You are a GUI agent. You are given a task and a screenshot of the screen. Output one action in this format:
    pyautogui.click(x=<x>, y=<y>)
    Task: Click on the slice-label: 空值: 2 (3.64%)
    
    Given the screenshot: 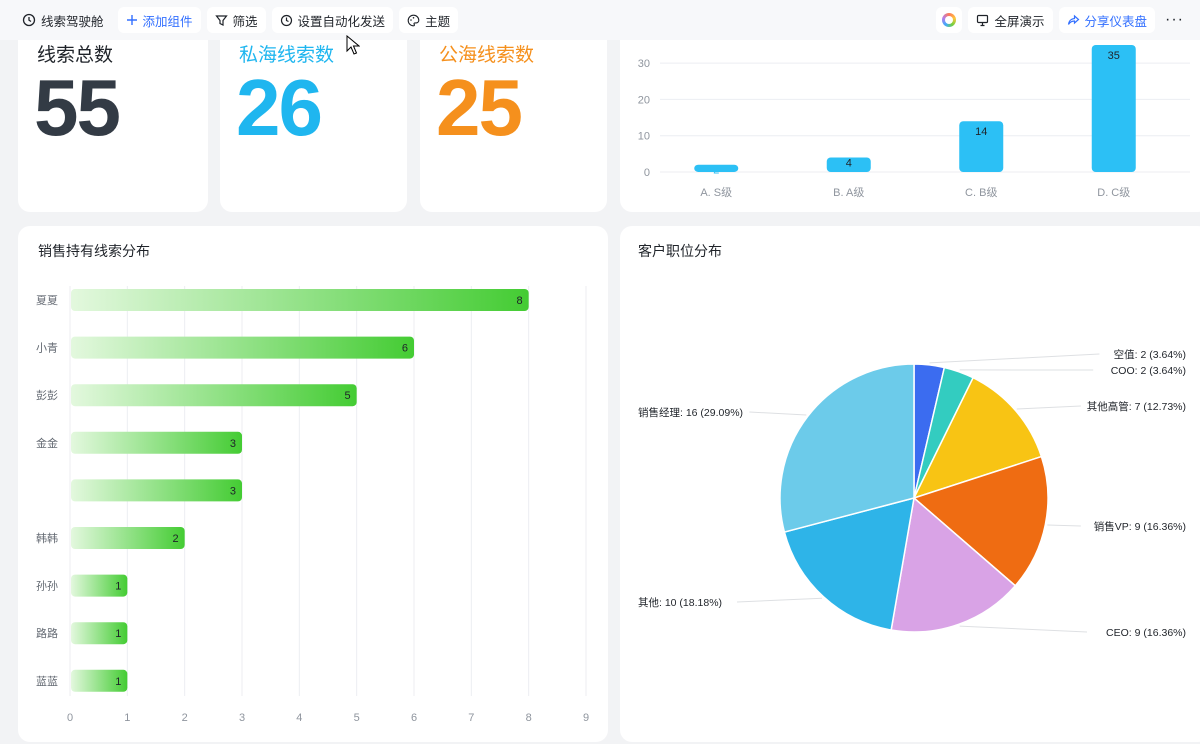 What is the action you would take?
    pyautogui.click(x=1150, y=354)
    